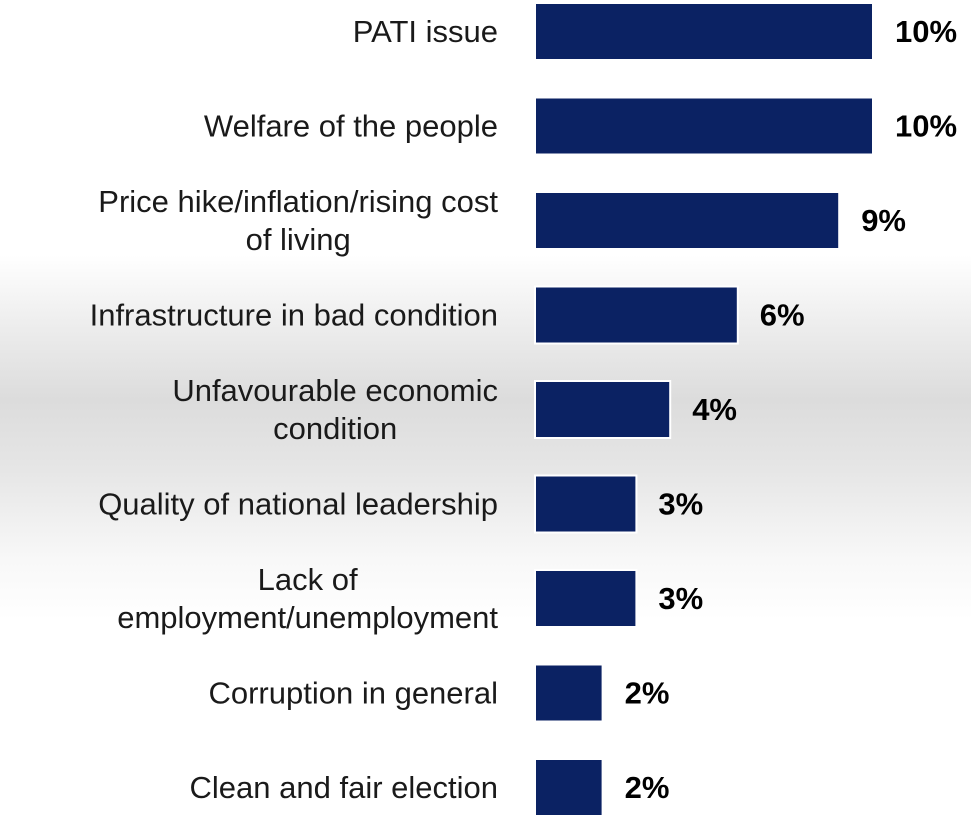 The width and height of the screenshot is (971, 822). I want to click on category-label-line: Corruption in general, so click(353, 693).